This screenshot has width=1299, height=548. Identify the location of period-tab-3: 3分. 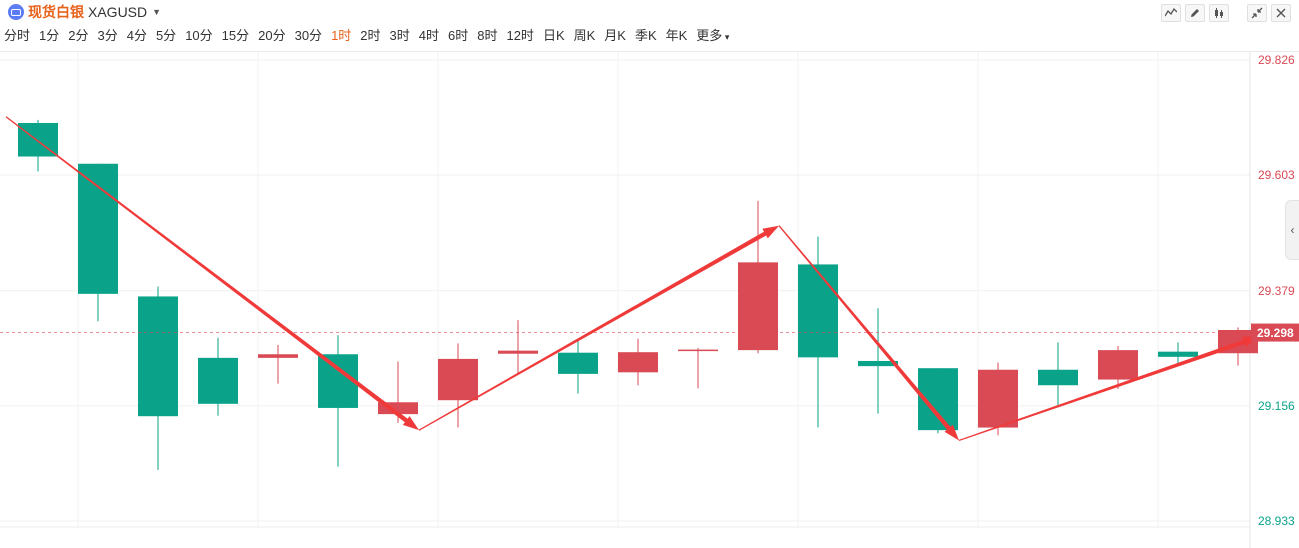
(107, 35).